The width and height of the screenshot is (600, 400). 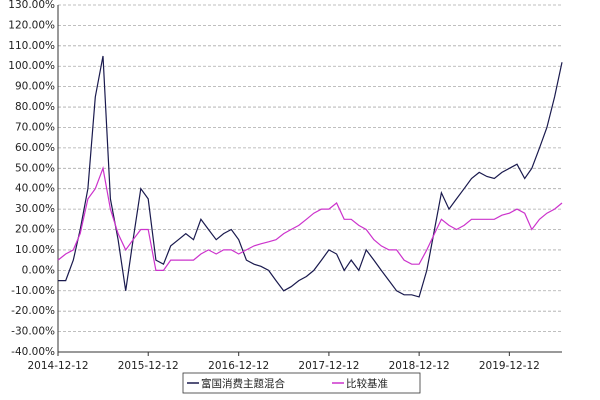 What do you see at coordinates (35, 209) in the screenshot?
I see `y-tick-label: 30.00%` at bounding box center [35, 209].